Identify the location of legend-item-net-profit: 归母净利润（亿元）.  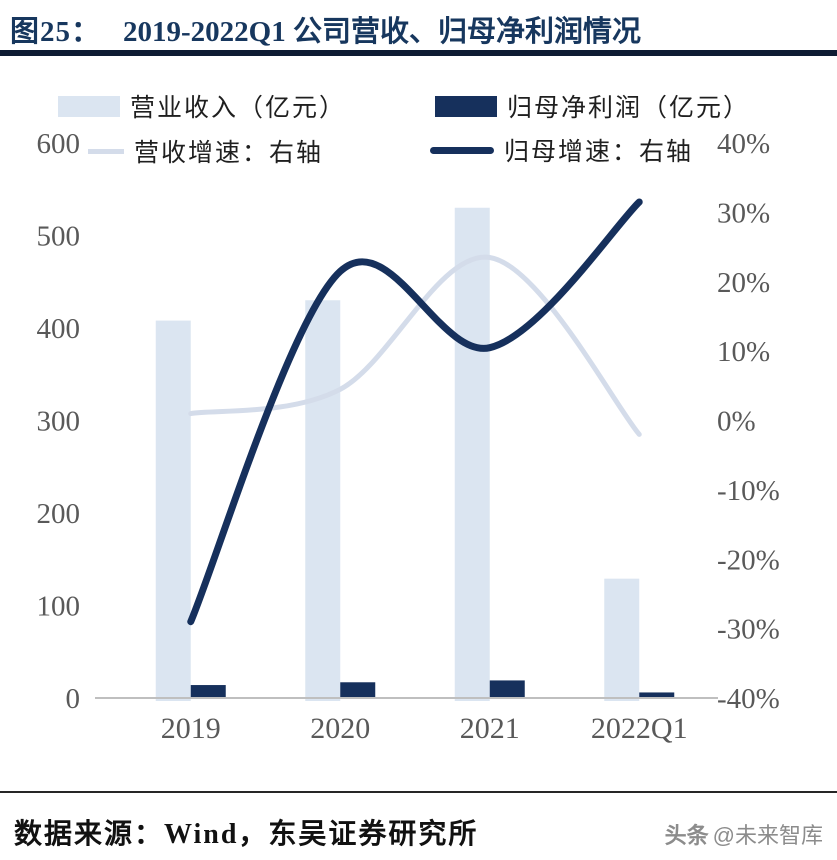
(592, 106).